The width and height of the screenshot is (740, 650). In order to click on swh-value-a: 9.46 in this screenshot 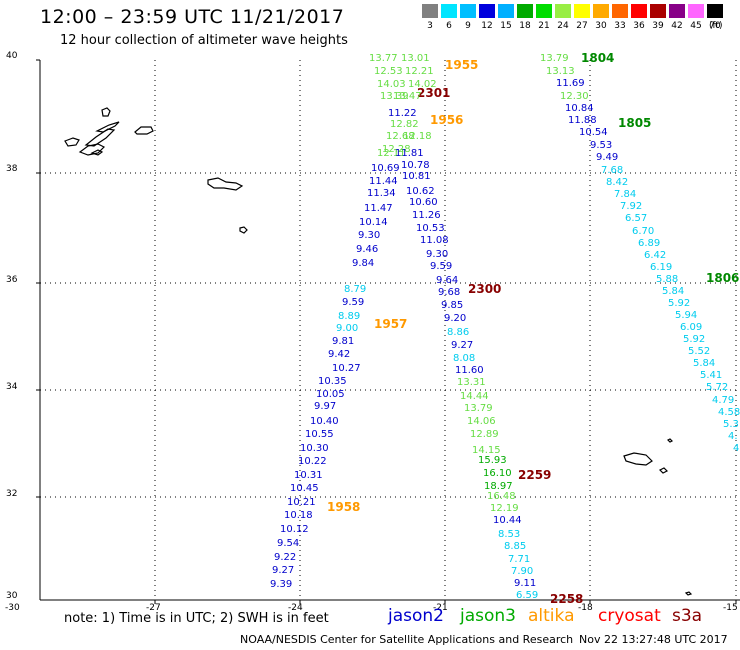, I will do `click(367, 249)`.